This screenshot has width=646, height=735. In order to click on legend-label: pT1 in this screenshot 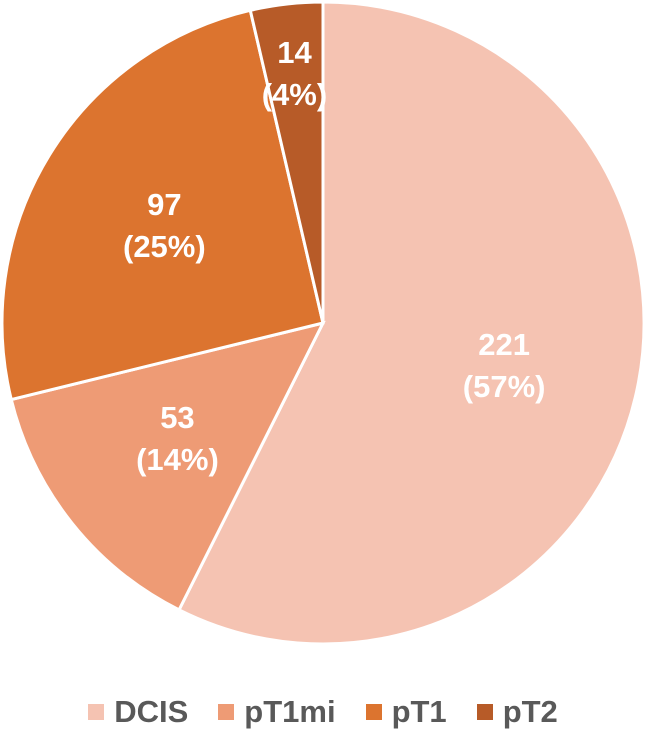, I will do `click(419, 711)`.